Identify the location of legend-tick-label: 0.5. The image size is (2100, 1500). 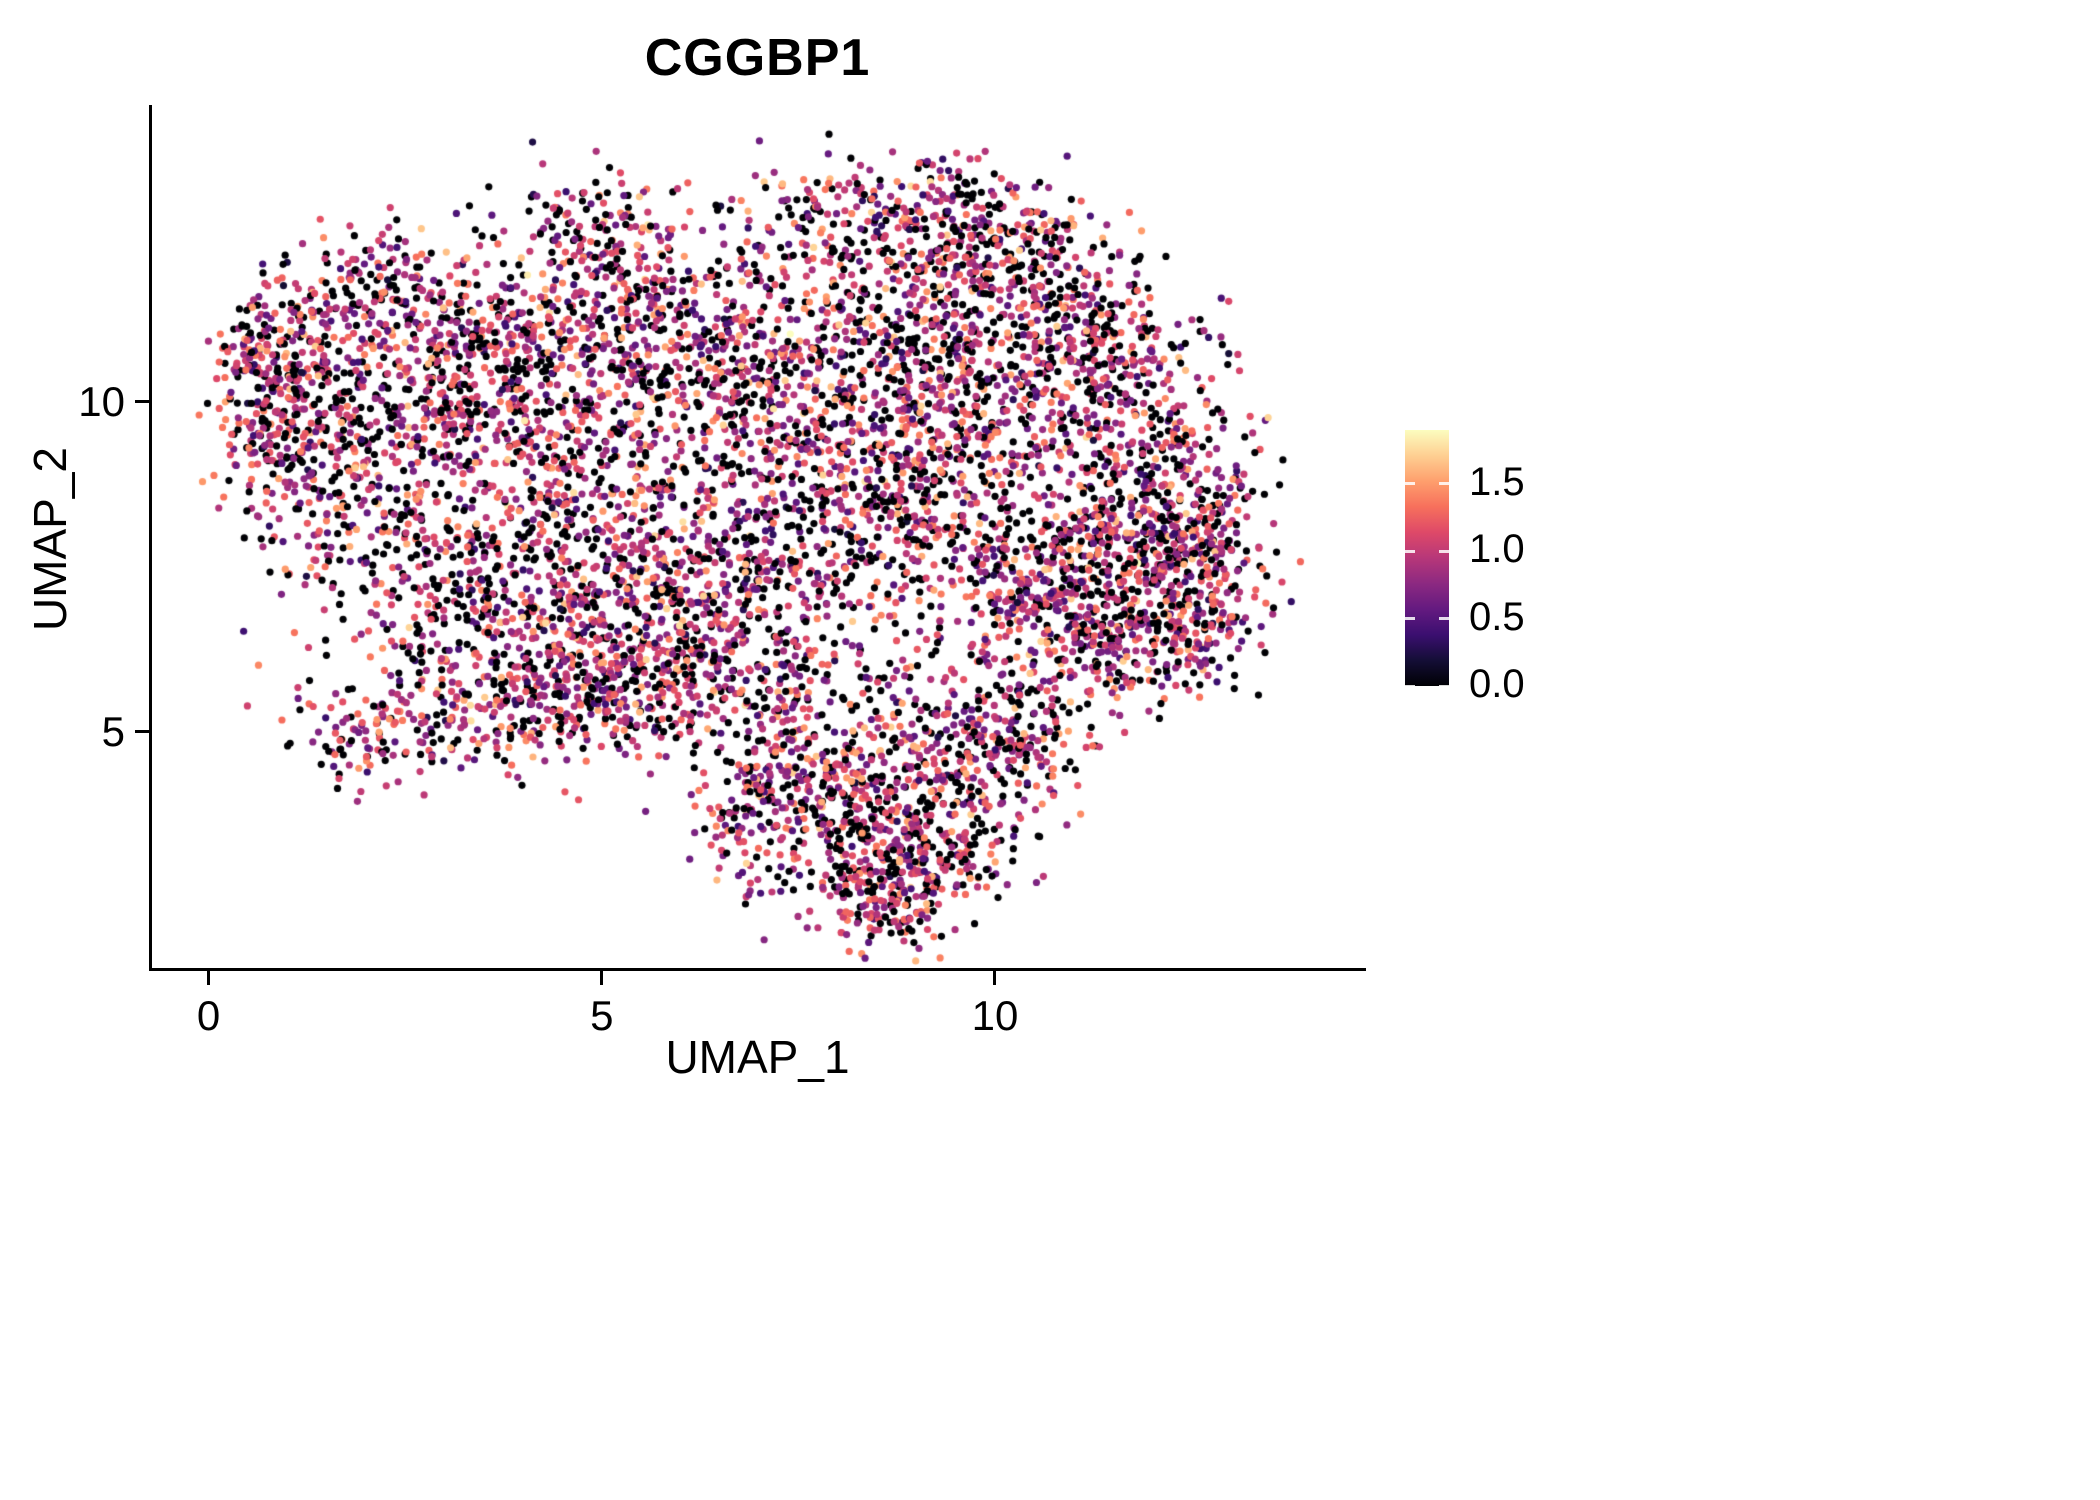
(1497, 616).